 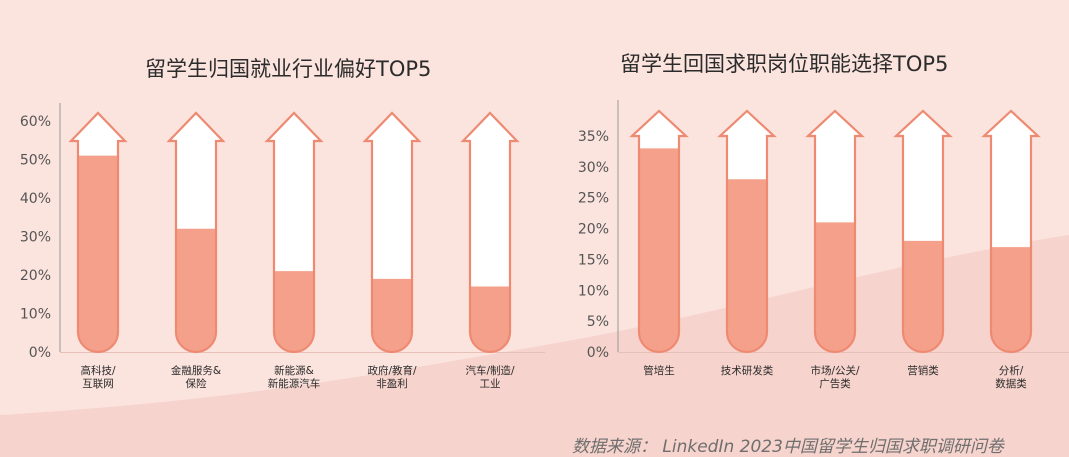 I want to click on x-category-label: 新能源&, so click(x=294, y=370).